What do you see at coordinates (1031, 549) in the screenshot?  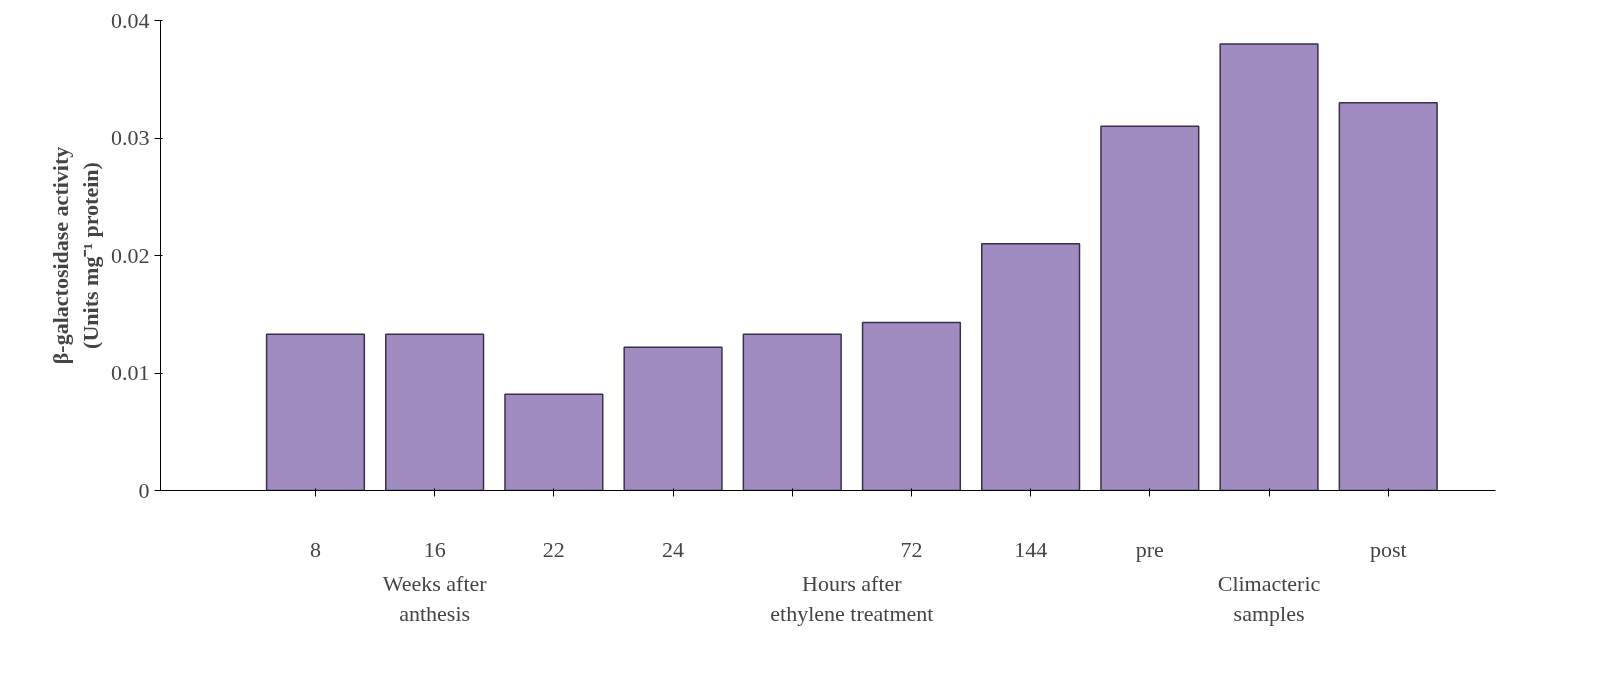 I see `x-tick-label: 144` at bounding box center [1031, 549].